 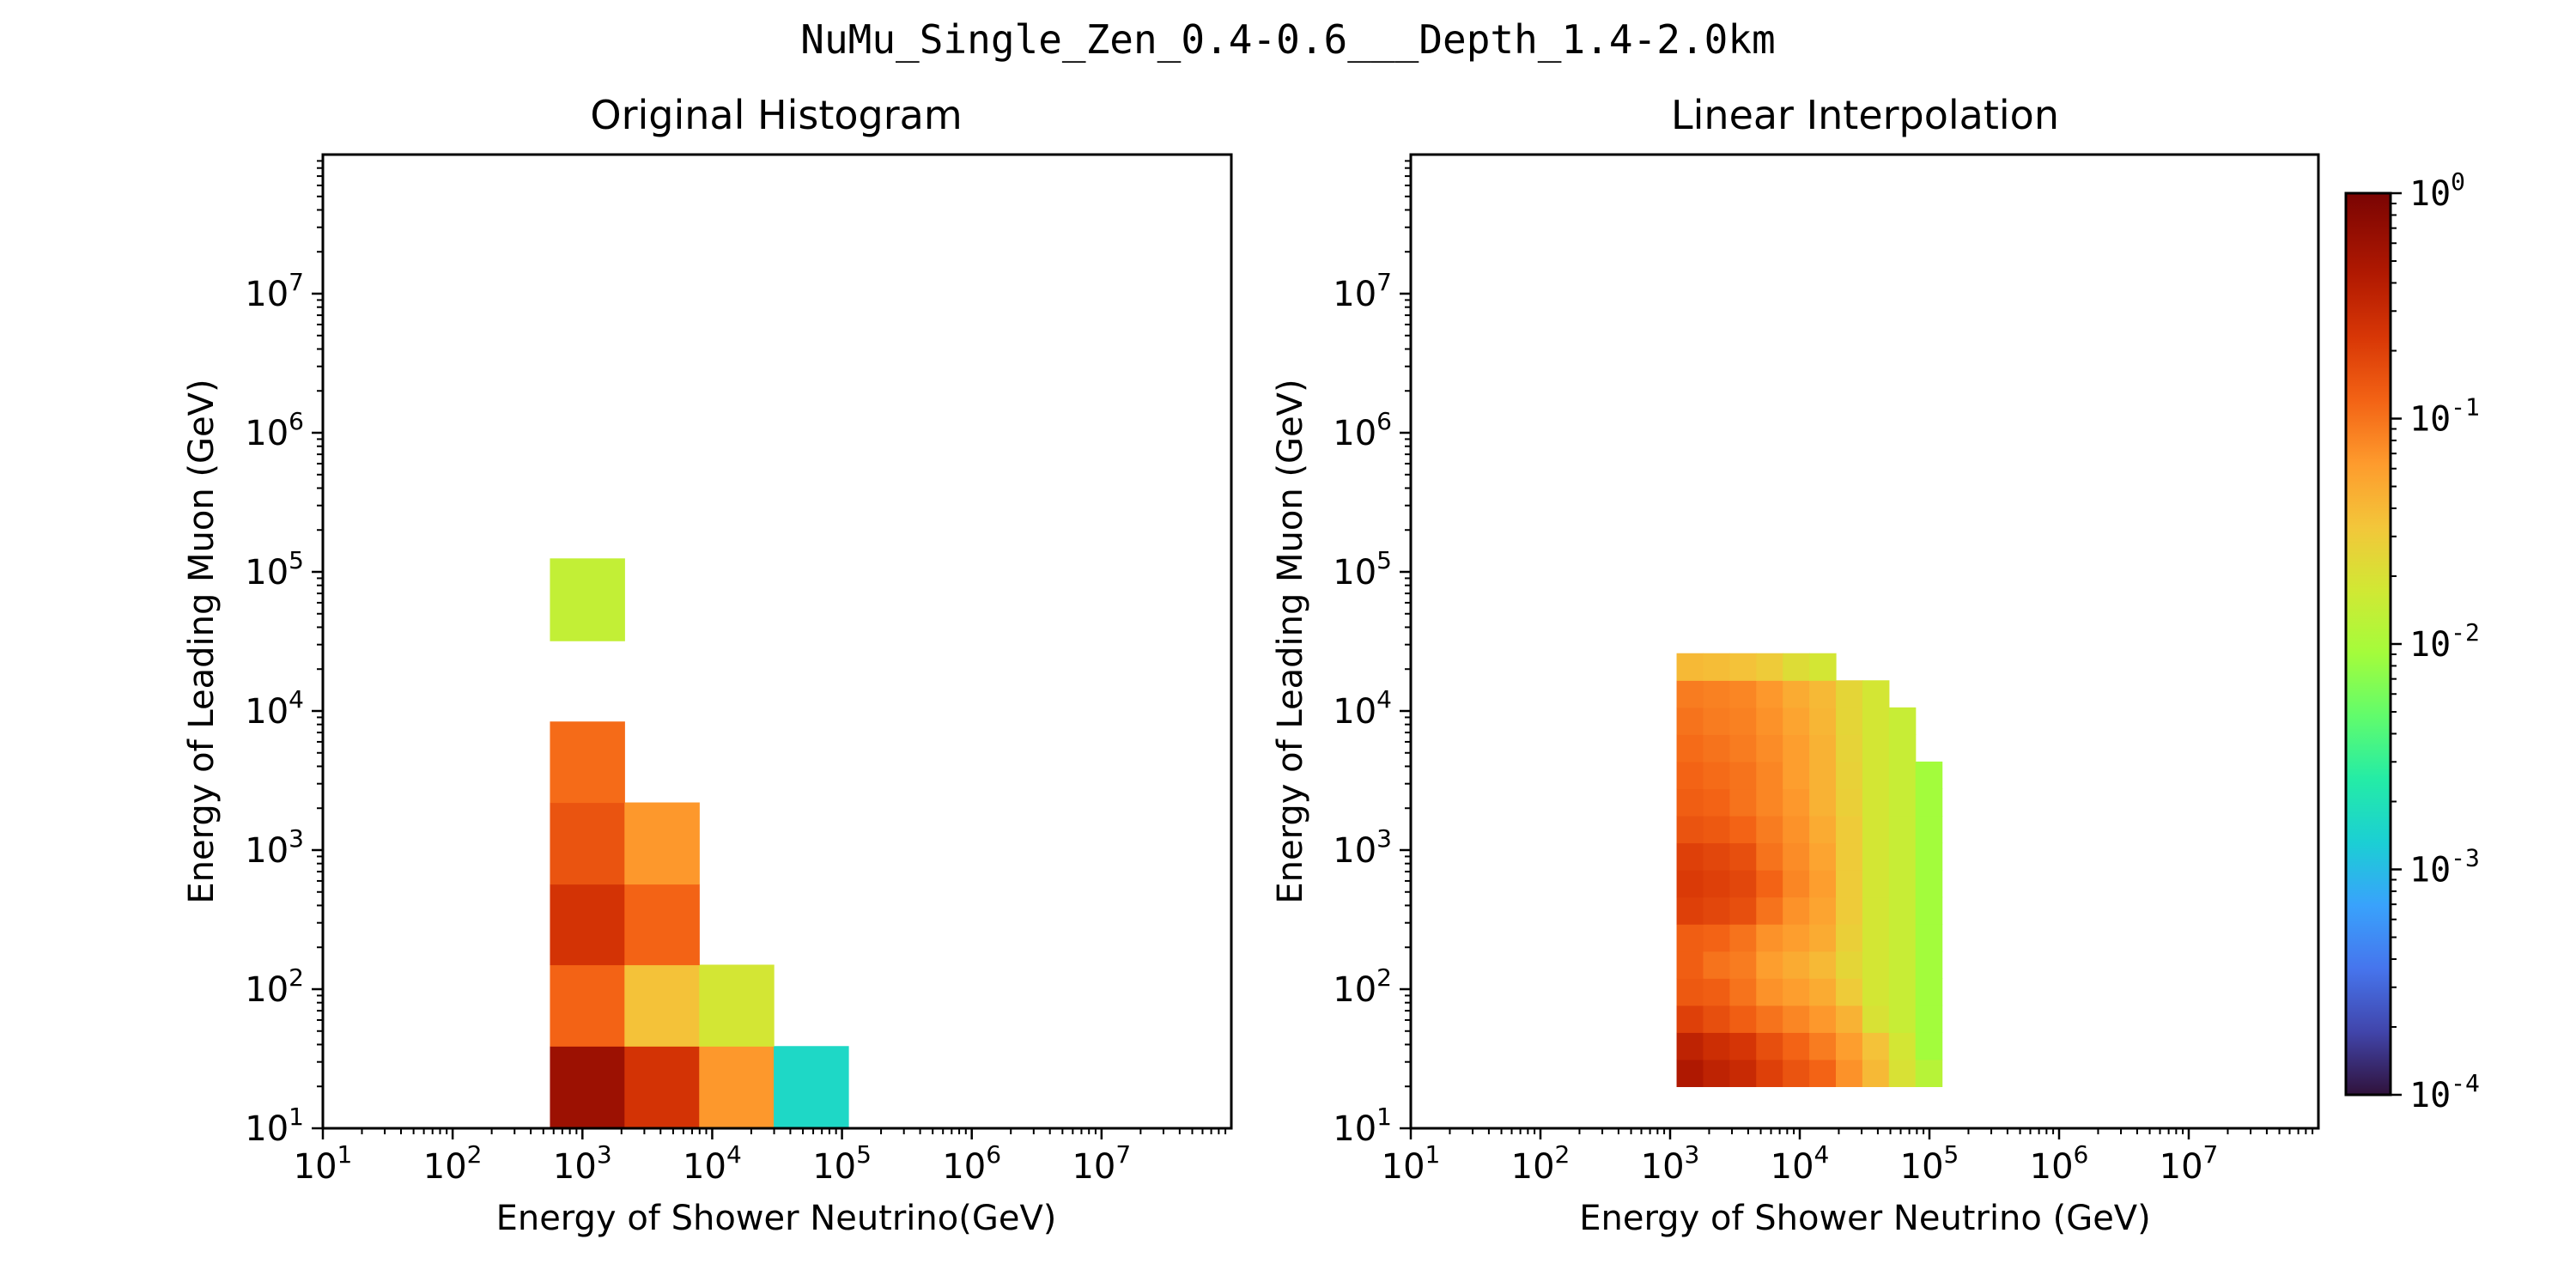 What do you see at coordinates (274, 430) in the screenshot?
I see `y-tick-label: 10⁶` at bounding box center [274, 430].